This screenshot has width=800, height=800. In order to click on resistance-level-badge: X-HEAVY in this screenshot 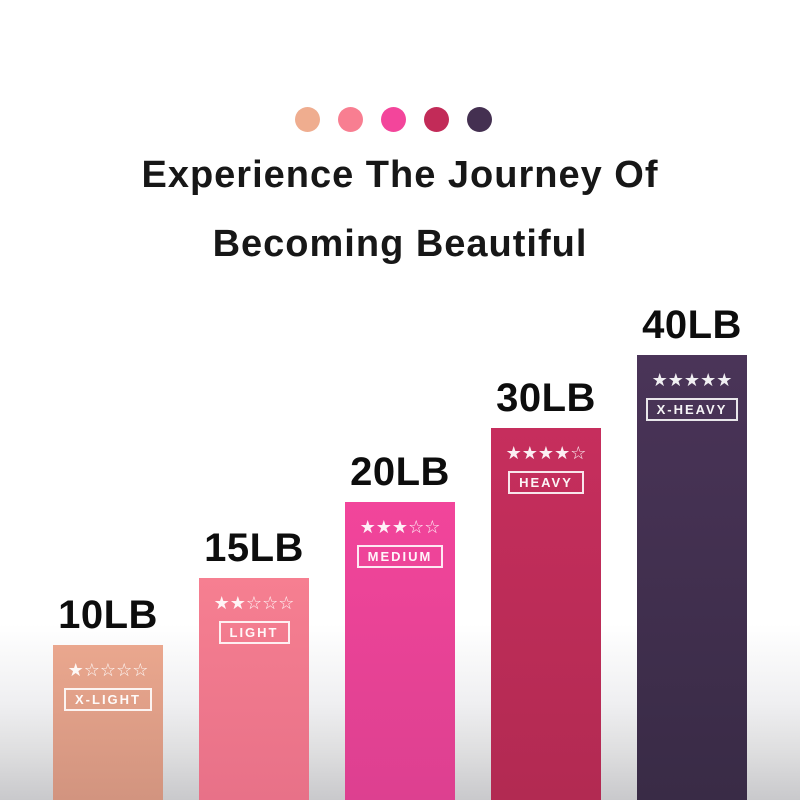, I will do `click(692, 410)`.